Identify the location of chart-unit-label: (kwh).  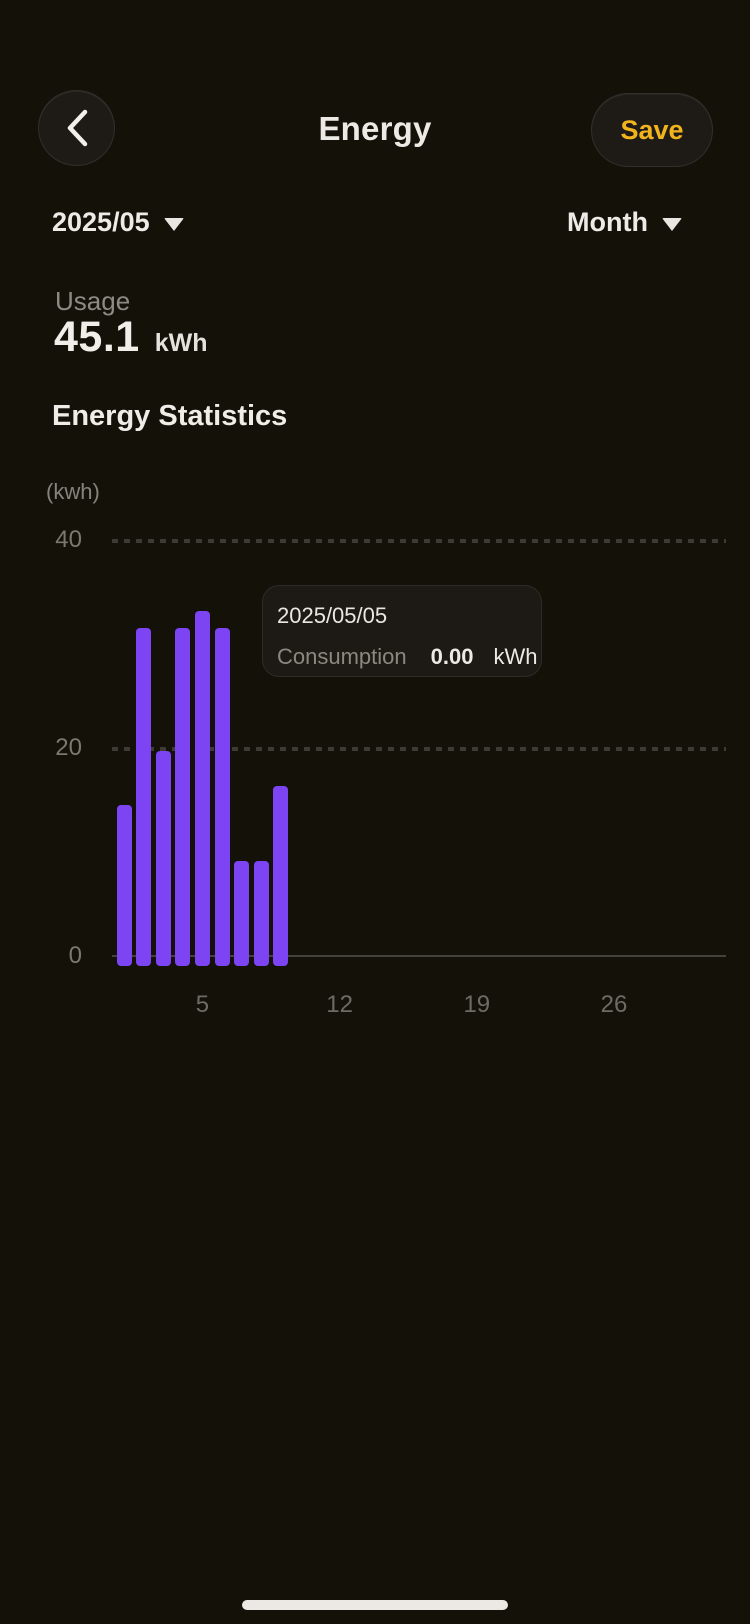
(73, 491).